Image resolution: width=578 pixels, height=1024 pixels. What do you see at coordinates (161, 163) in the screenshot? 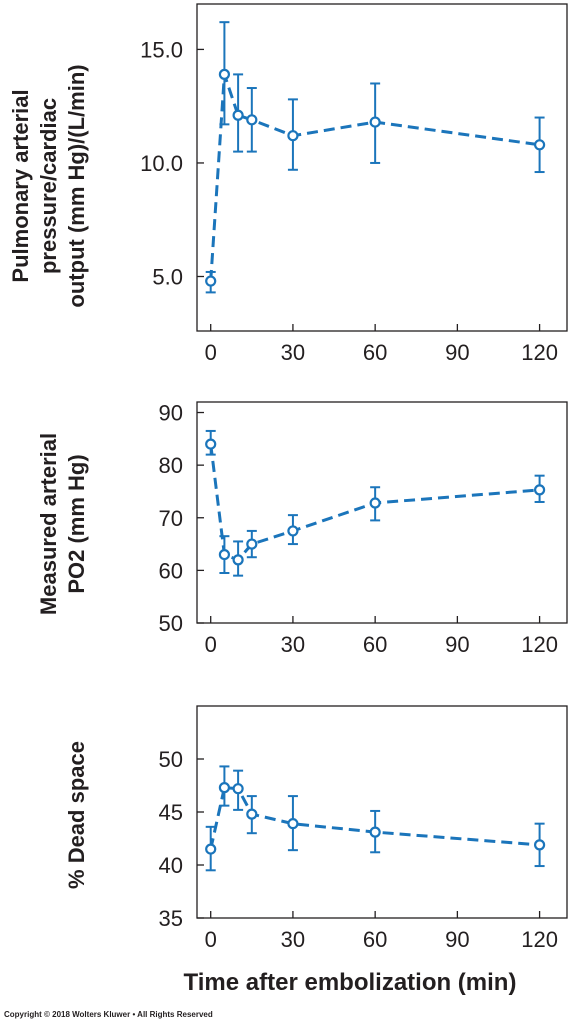
I see `y-tick-label: 10.0` at bounding box center [161, 163].